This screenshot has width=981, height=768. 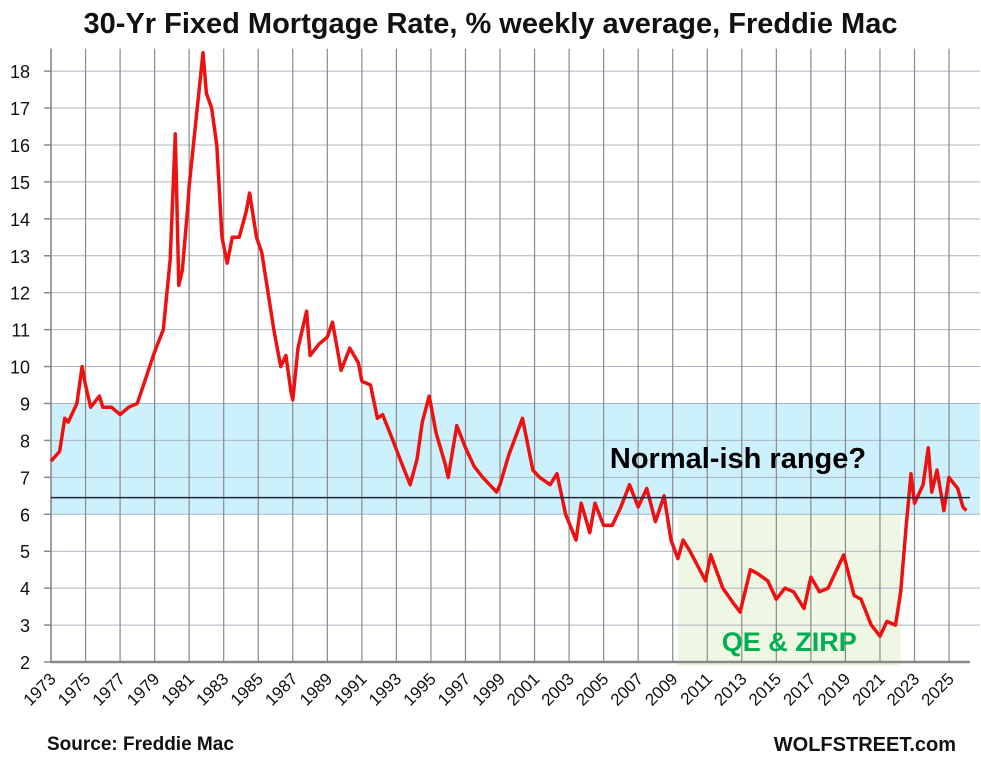 What do you see at coordinates (730, 689) in the screenshot?
I see `x-tick-label: 2013` at bounding box center [730, 689].